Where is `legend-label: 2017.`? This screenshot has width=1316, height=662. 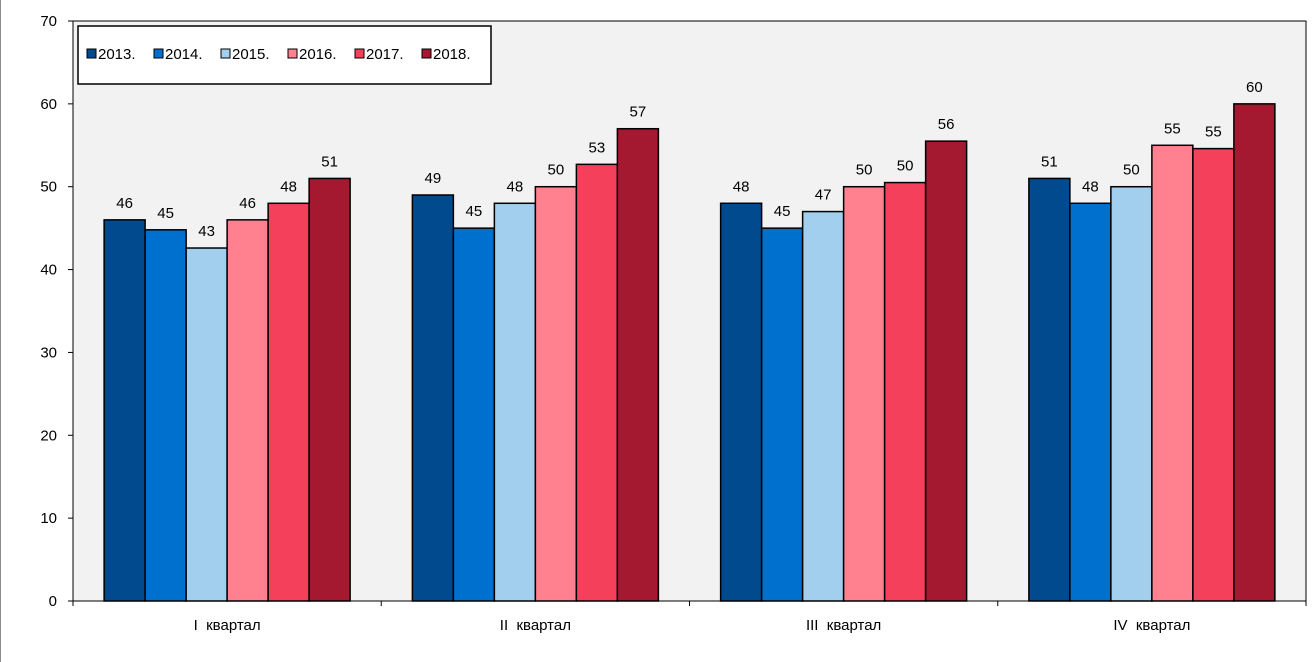
legend-label: 2017. is located at coordinates (385, 54).